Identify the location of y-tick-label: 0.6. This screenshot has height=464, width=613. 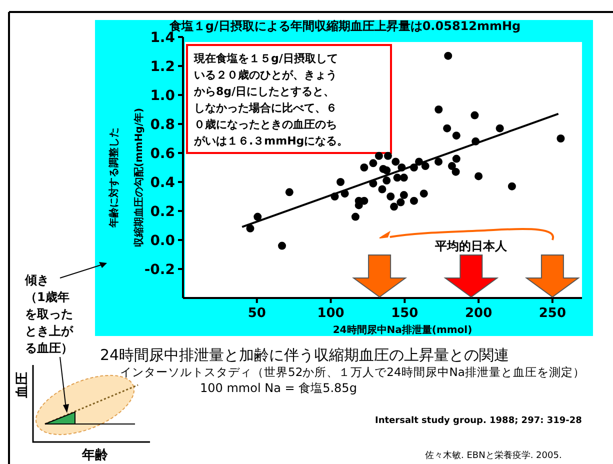
(162, 154).